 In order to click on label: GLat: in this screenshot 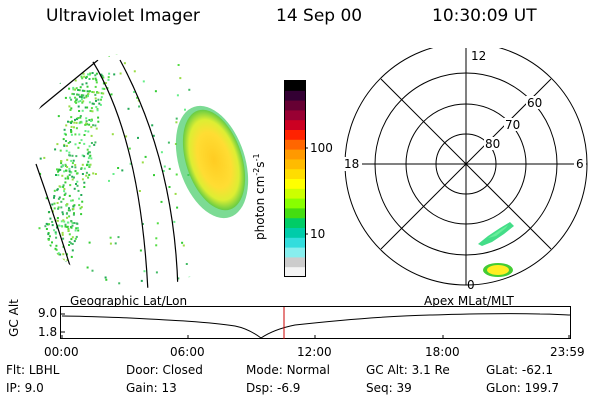, I will do `click(502, 370)`.